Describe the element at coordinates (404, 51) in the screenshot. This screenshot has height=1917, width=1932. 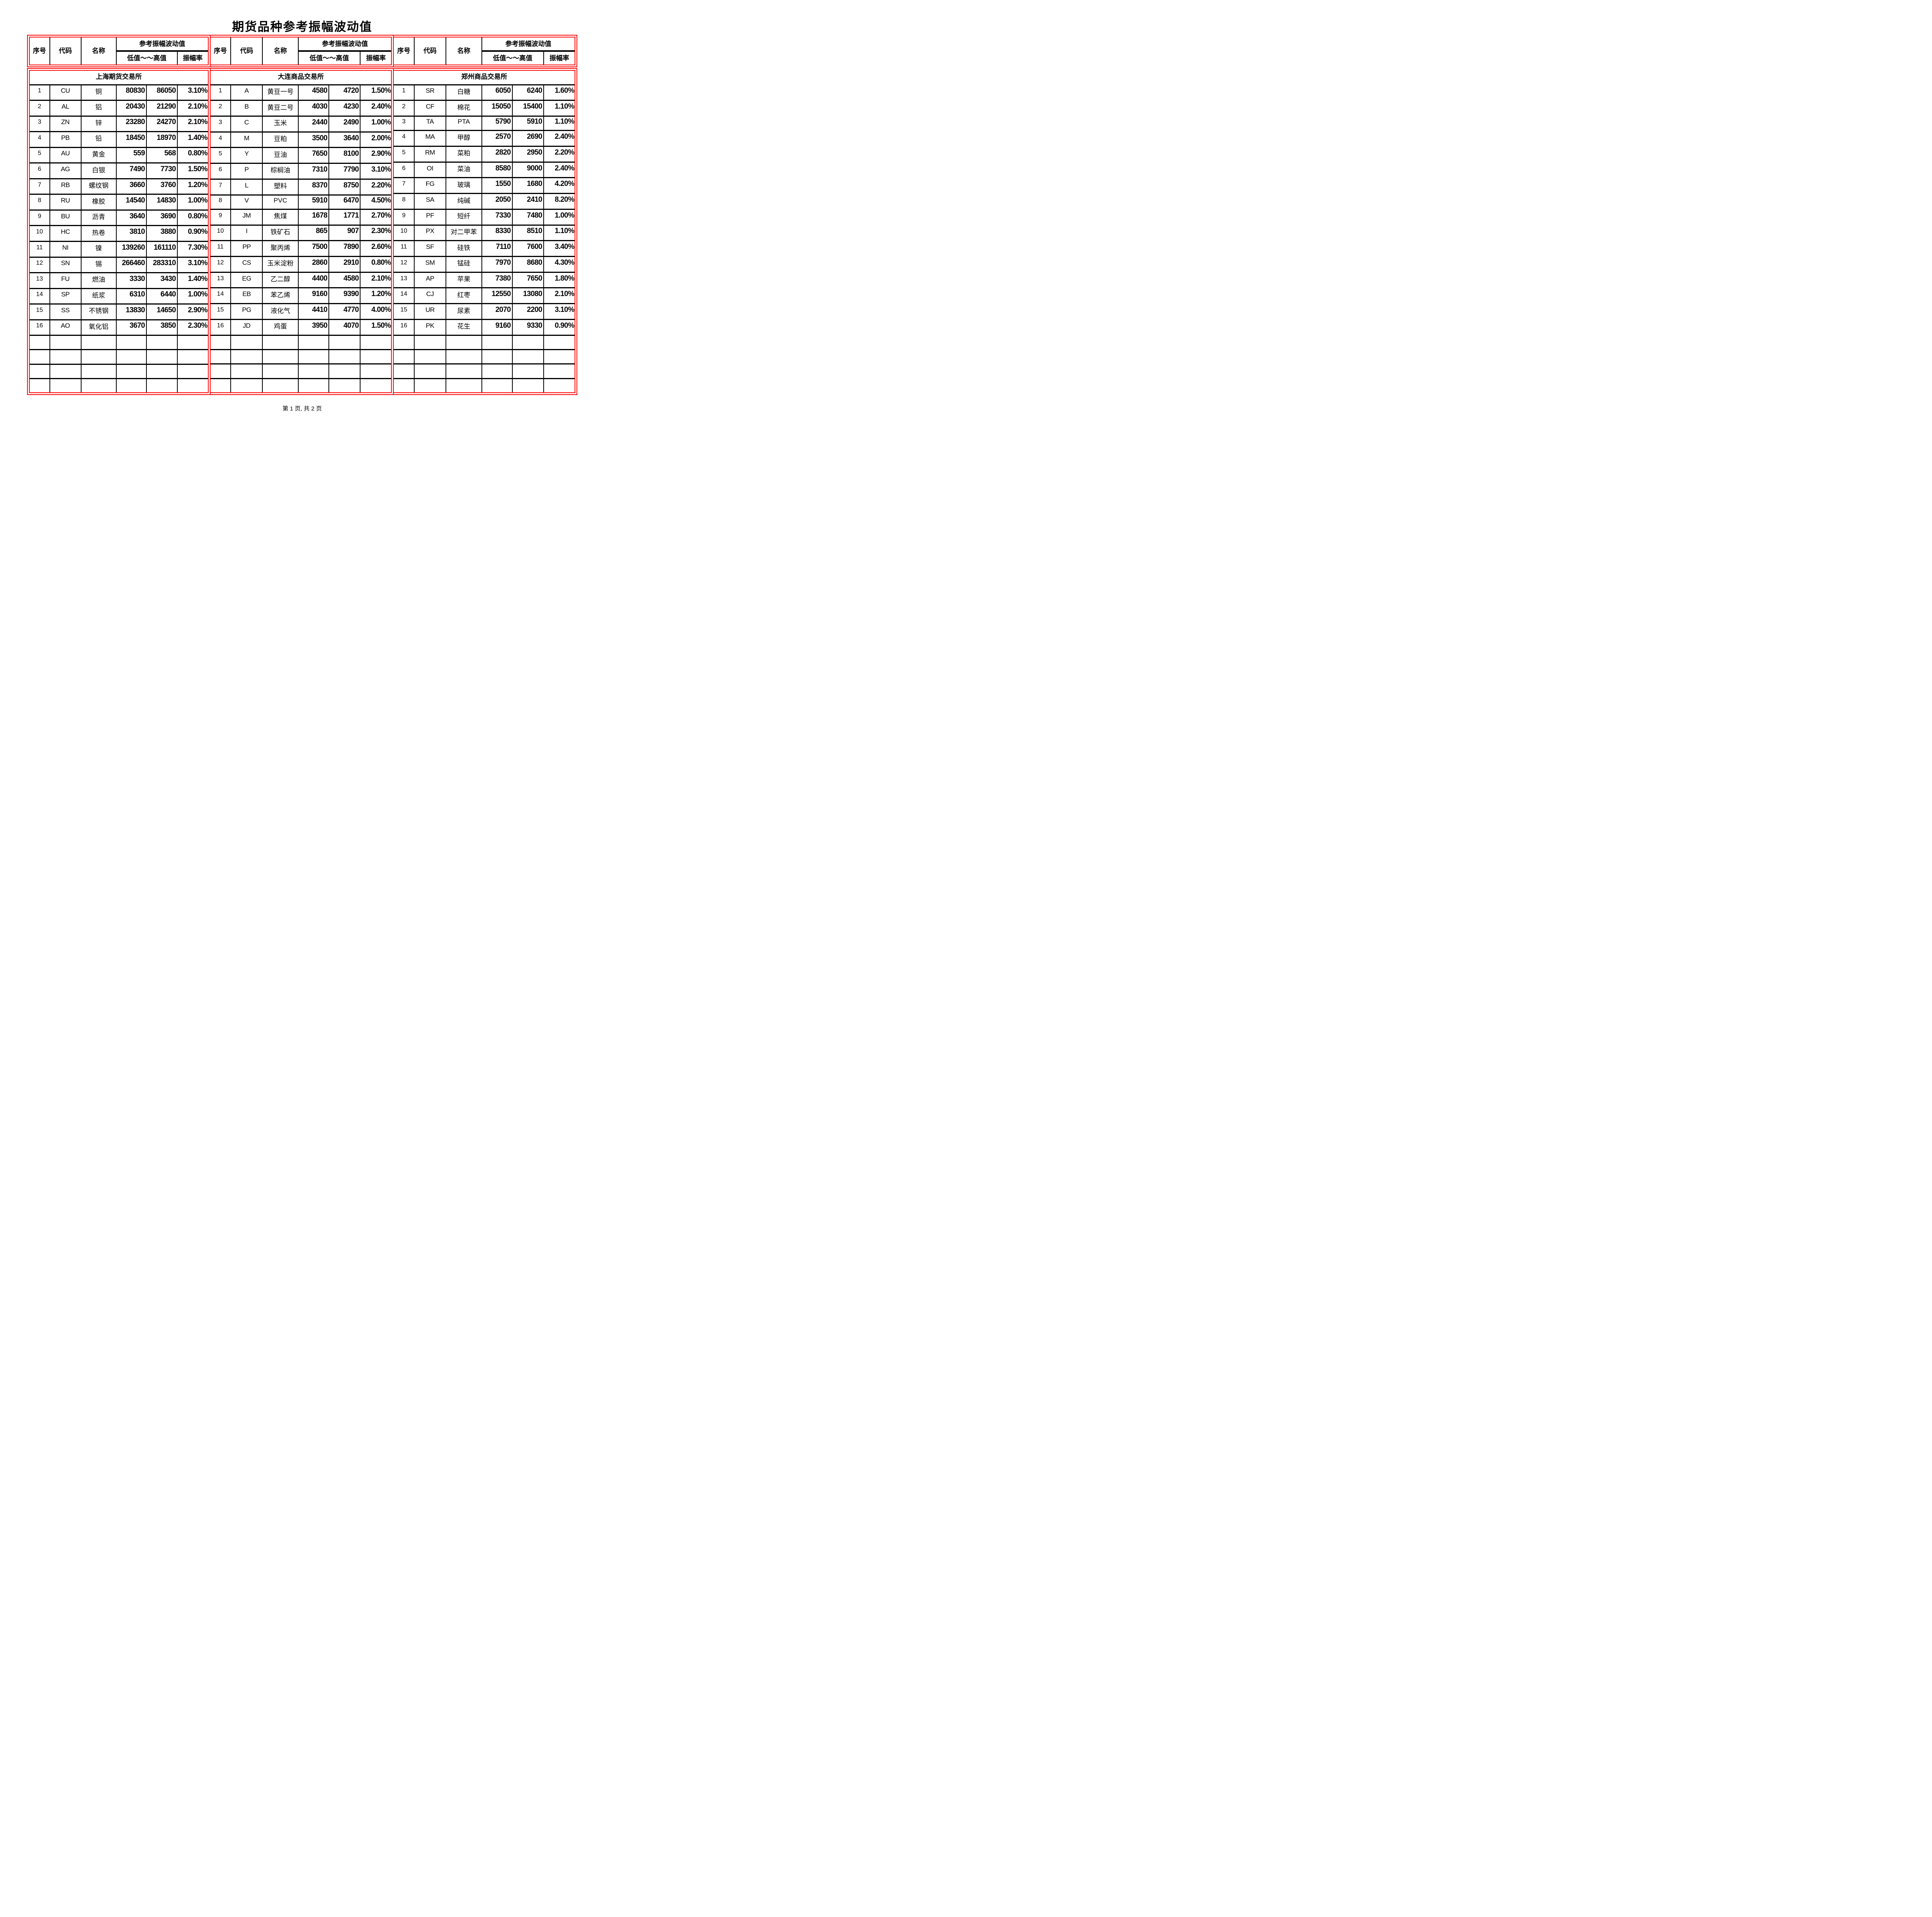
I see `column-header-seq: 序号` at that location.